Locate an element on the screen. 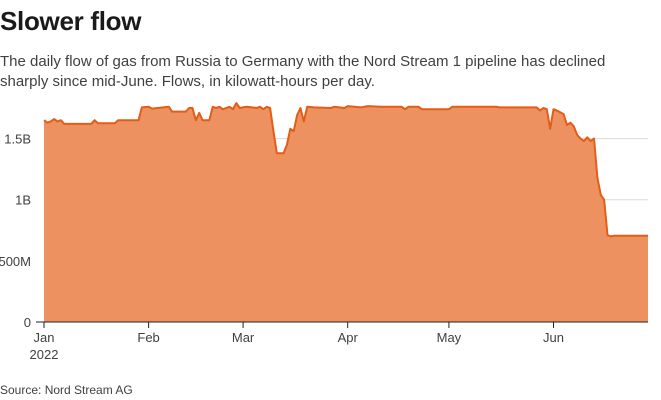 The height and width of the screenshot is (400, 661). x-tick-label: May is located at coordinates (449, 337).